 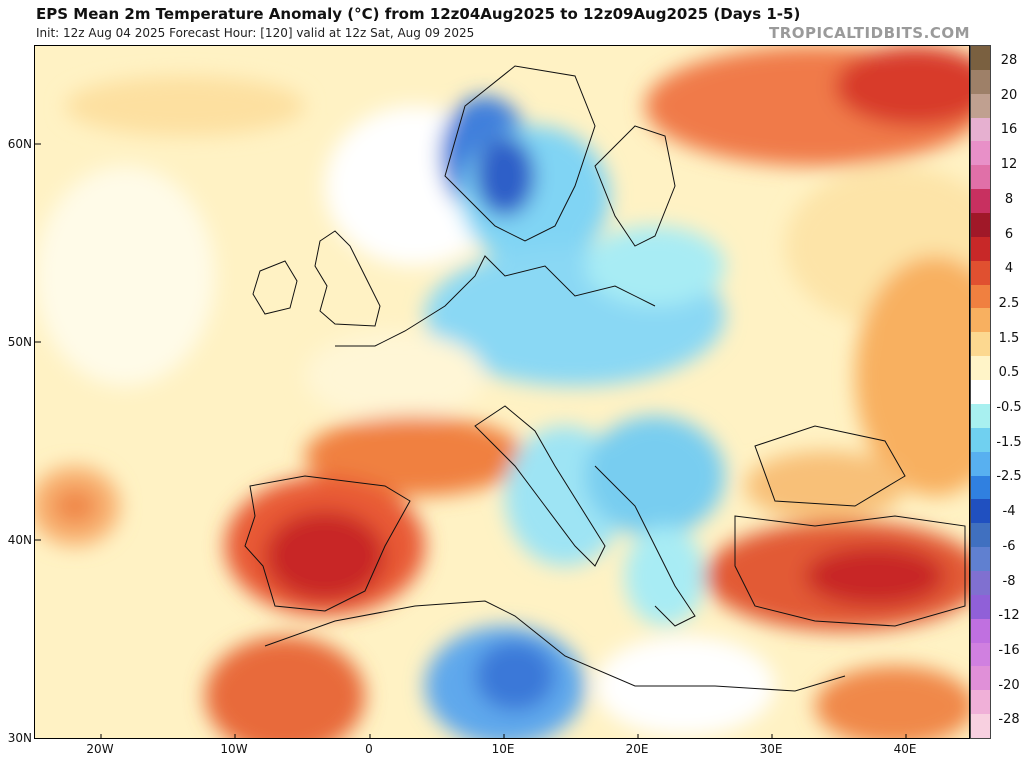 I want to click on lon-label-20w: 20W, so click(x=100, y=749).